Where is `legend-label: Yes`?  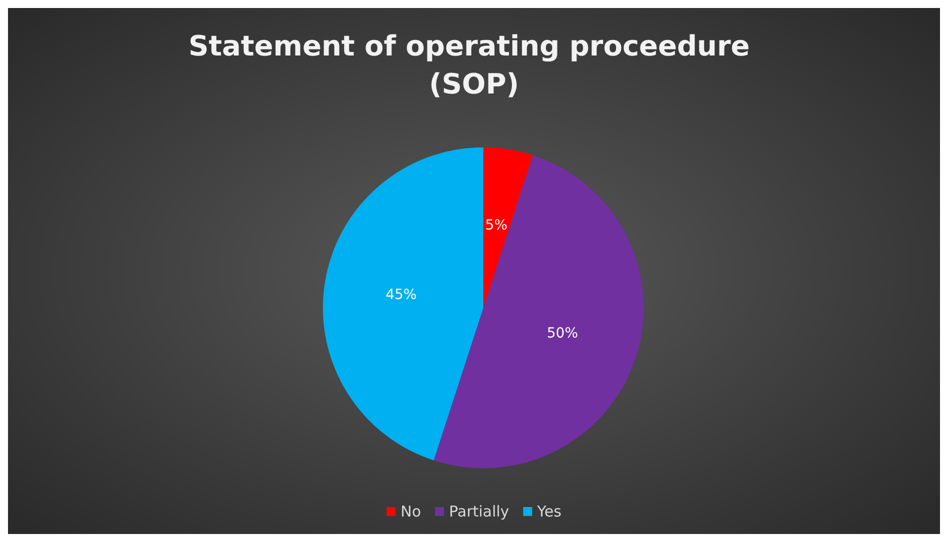
legend-label: Yes is located at coordinates (549, 511).